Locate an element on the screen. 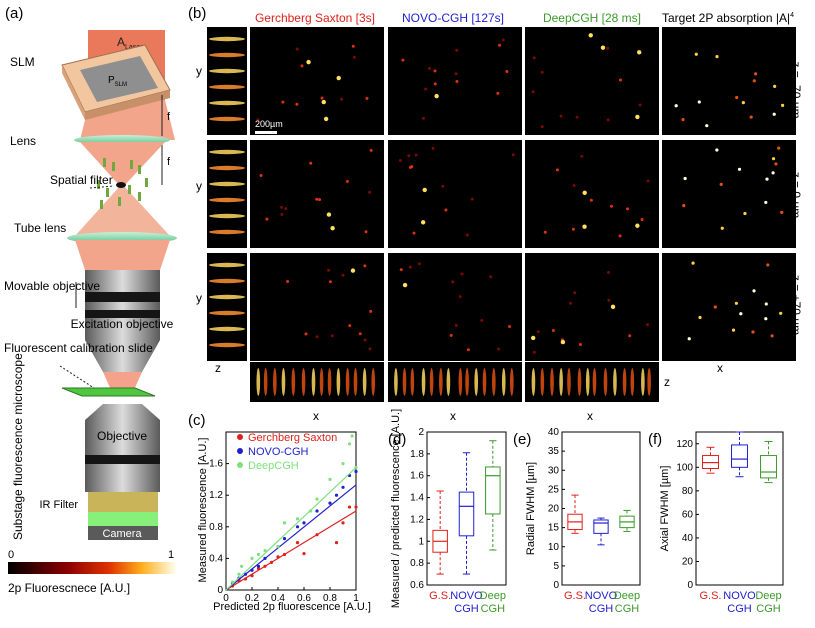 The image size is (815, 628). spatial-filter-pointer is located at coordinates (102, 187).